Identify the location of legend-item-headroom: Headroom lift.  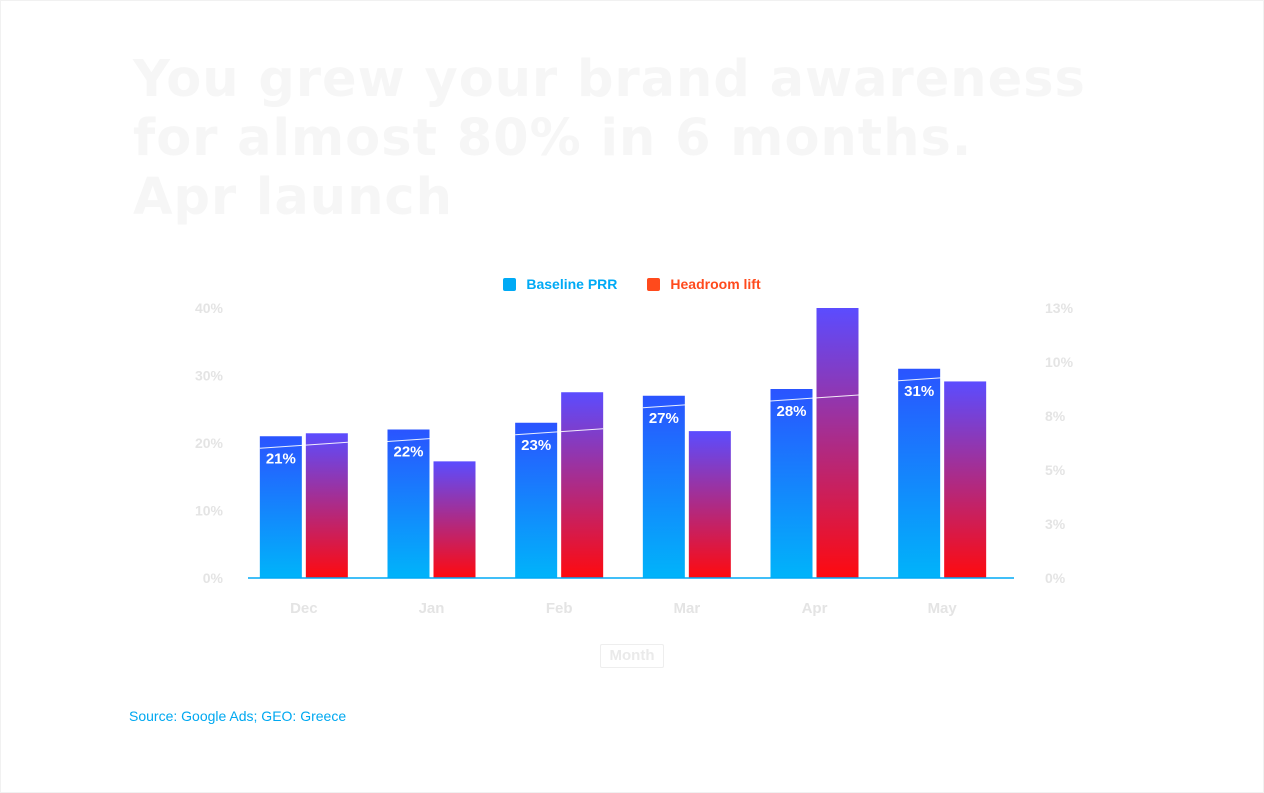
(704, 284).